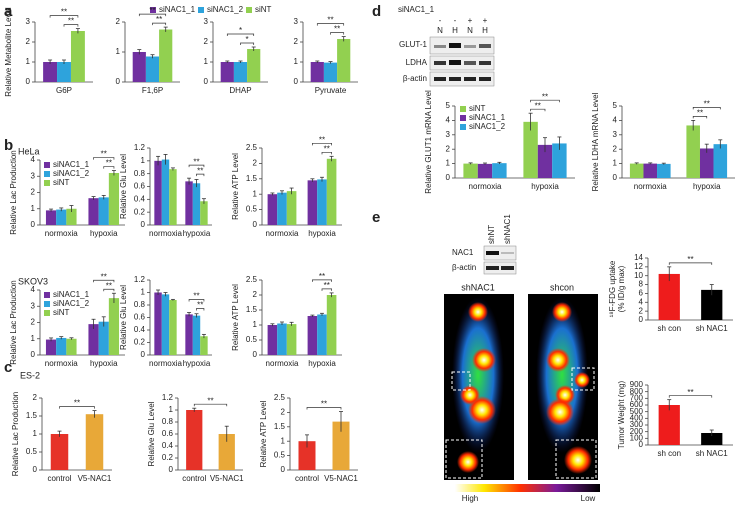 This screenshot has width=746, height=506. Describe the element at coordinates (240, 30) in the screenshot. I see `significance-label: *` at that location.